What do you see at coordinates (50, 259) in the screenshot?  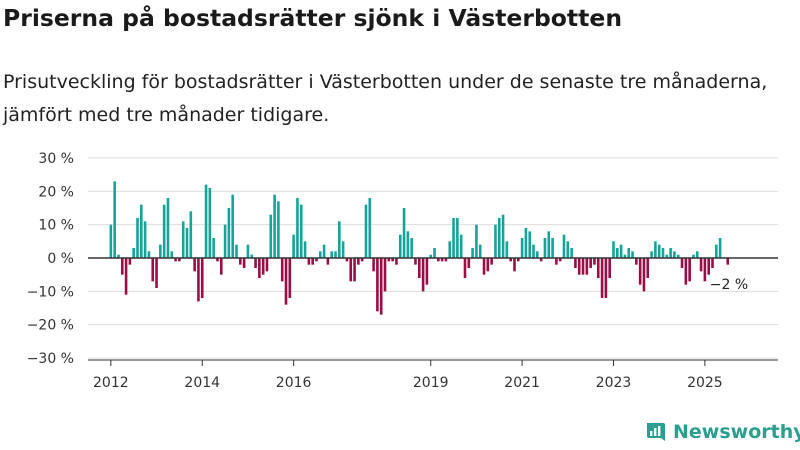 I see `y-axis-ticks: 30 % 20 % 10 % 0 % −10 % −20 % −30 %` at bounding box center [50, 259].